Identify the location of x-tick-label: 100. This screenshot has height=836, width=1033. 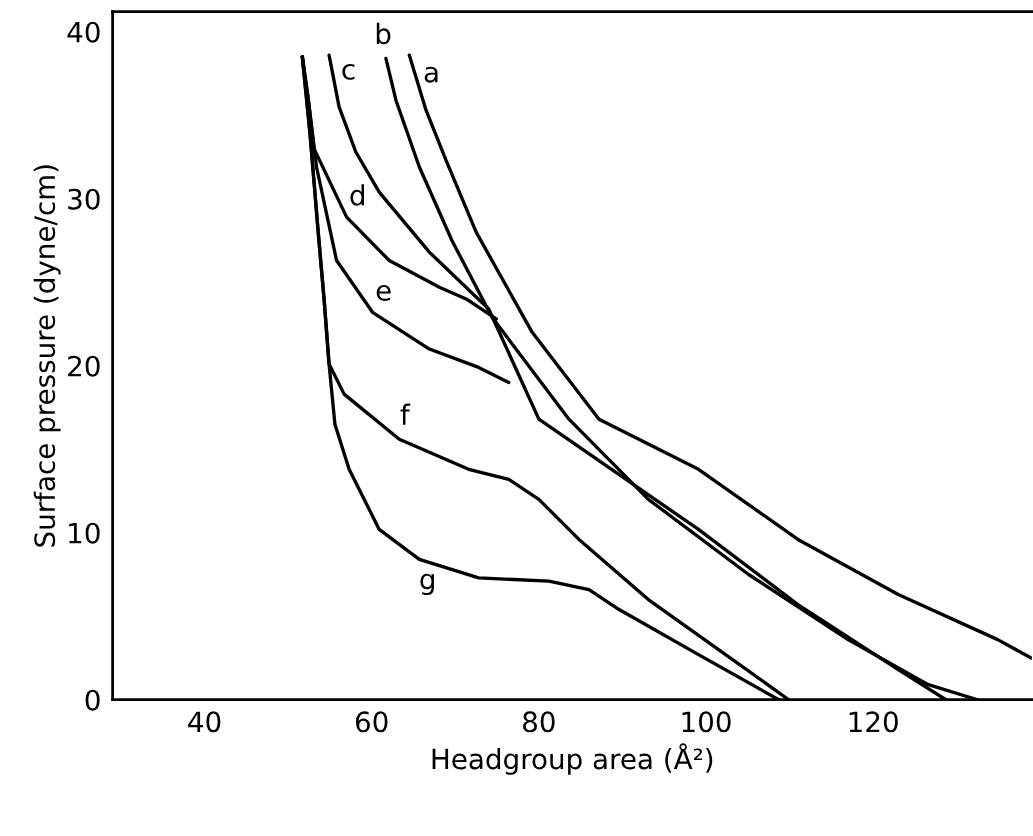
(706, 722).